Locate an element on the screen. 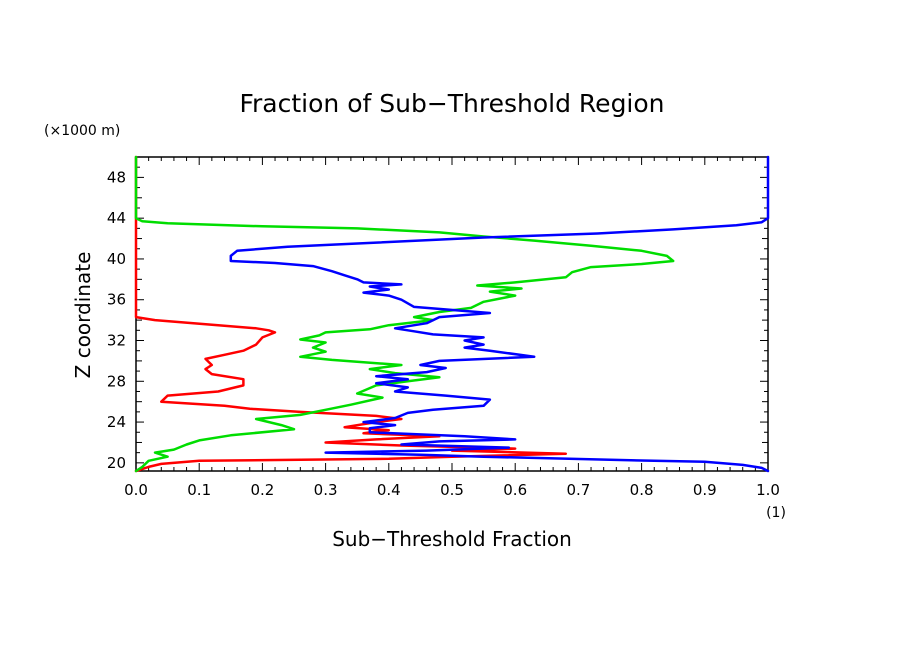  x-tick-label: 0.1 is located at coordinates (199, 490).